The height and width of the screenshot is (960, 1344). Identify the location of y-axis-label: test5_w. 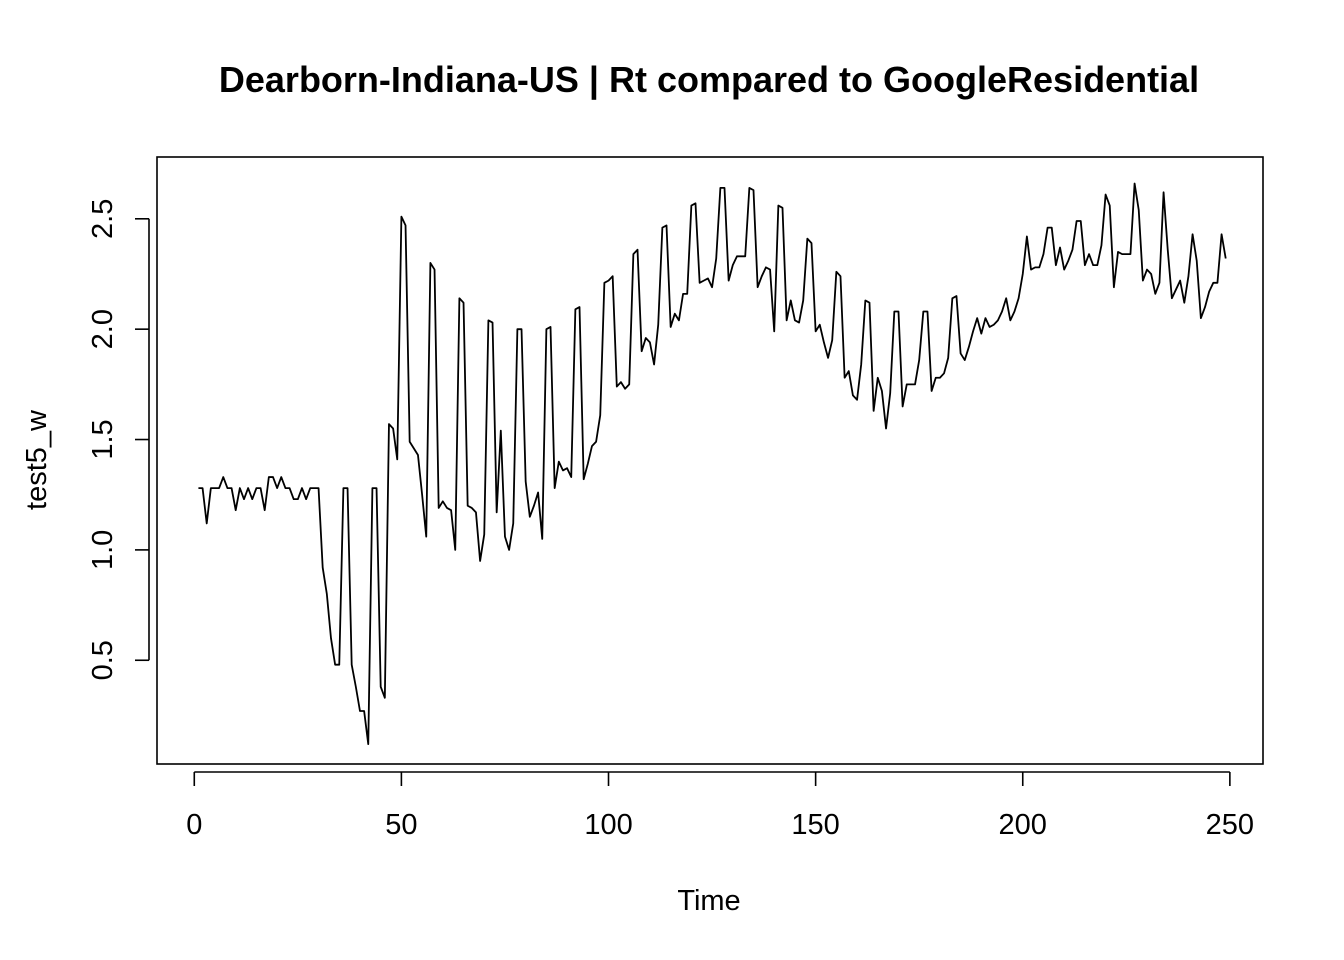
(37, 459).